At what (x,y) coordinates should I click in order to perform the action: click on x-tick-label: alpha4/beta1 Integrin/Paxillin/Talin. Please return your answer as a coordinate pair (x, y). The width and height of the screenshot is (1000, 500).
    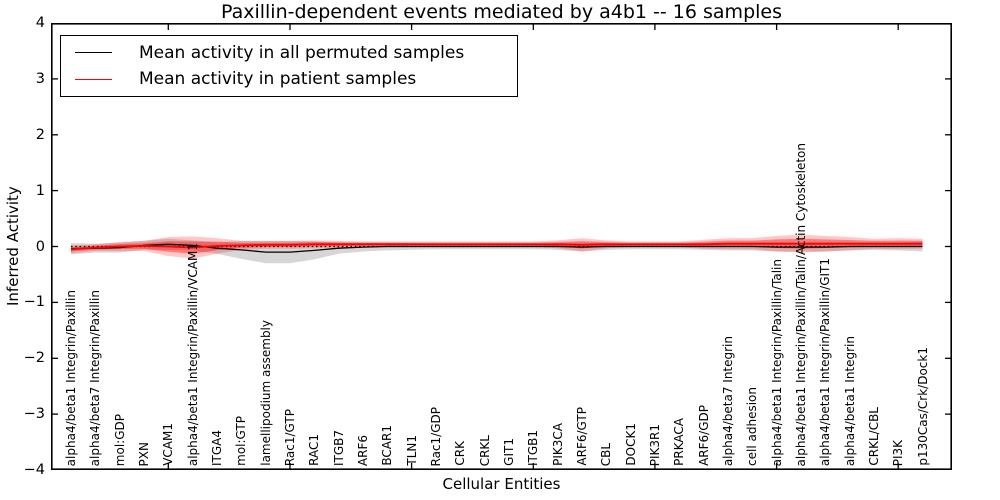
    Looking at the image, I should click on (776, 362).